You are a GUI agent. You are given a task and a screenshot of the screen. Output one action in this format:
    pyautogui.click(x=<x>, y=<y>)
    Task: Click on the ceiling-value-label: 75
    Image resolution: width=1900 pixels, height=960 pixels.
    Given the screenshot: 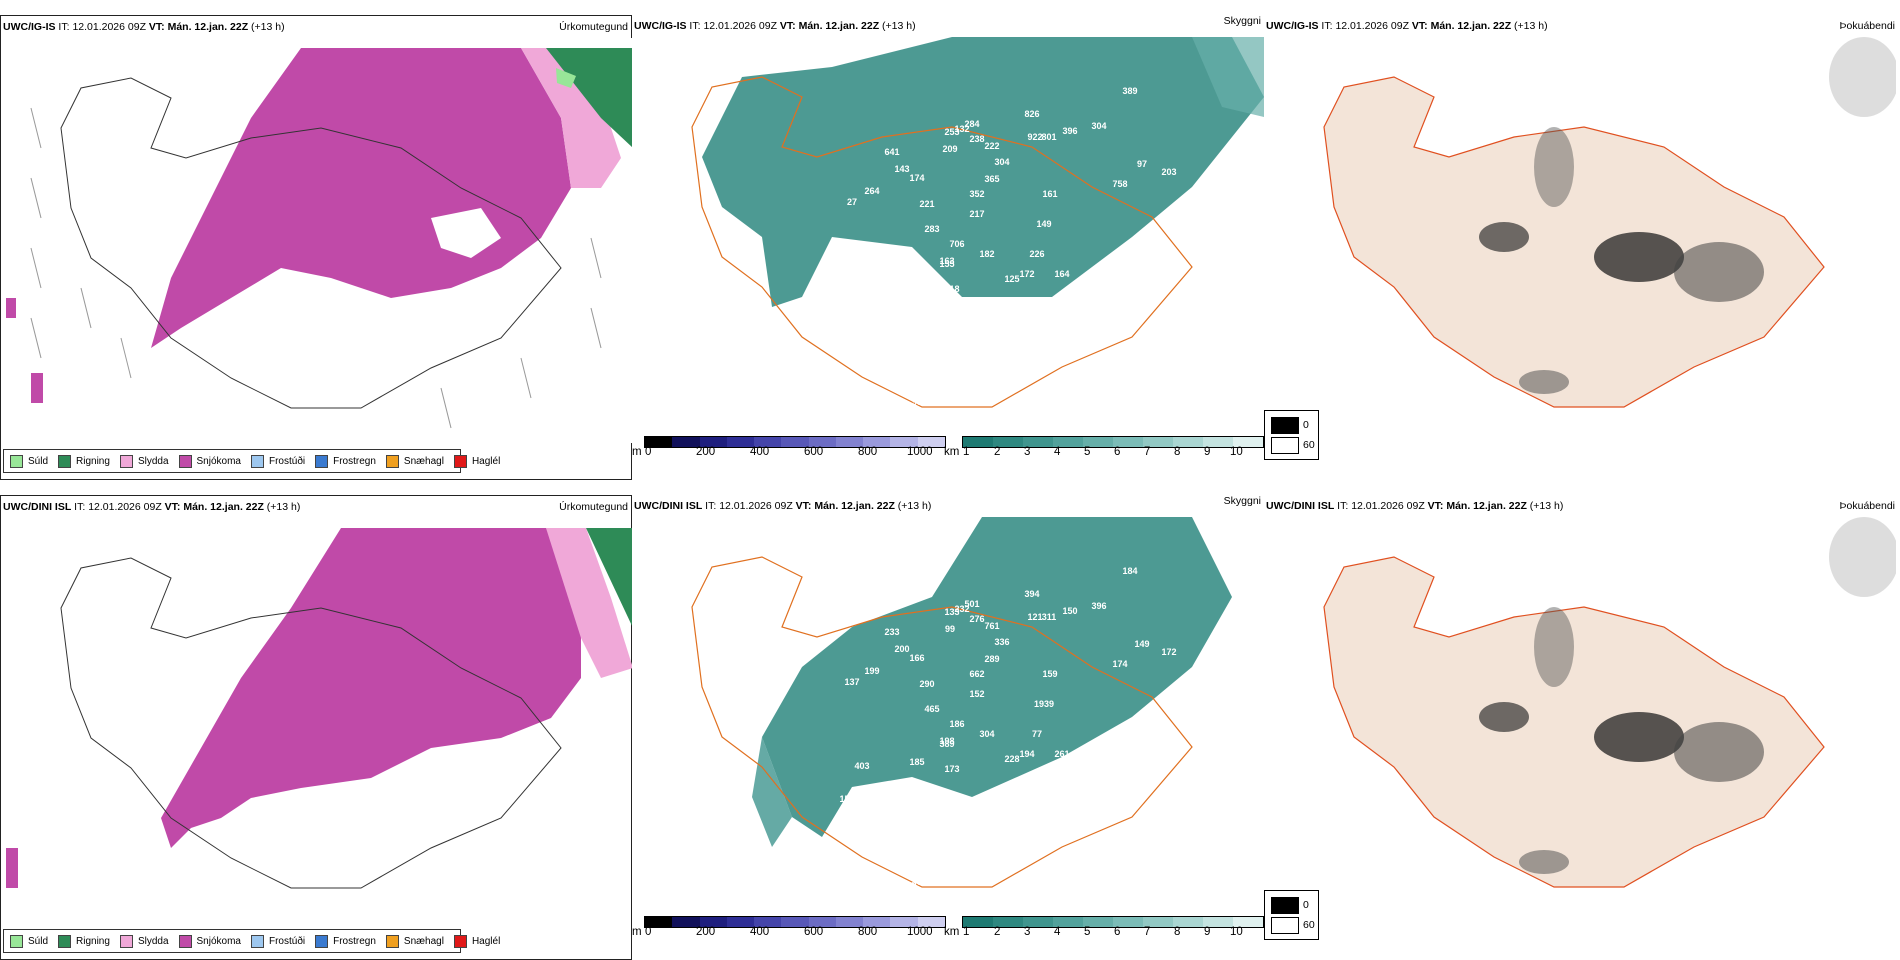 What is the action you would take?
    pyautogui.click(x=937, y=399)
    